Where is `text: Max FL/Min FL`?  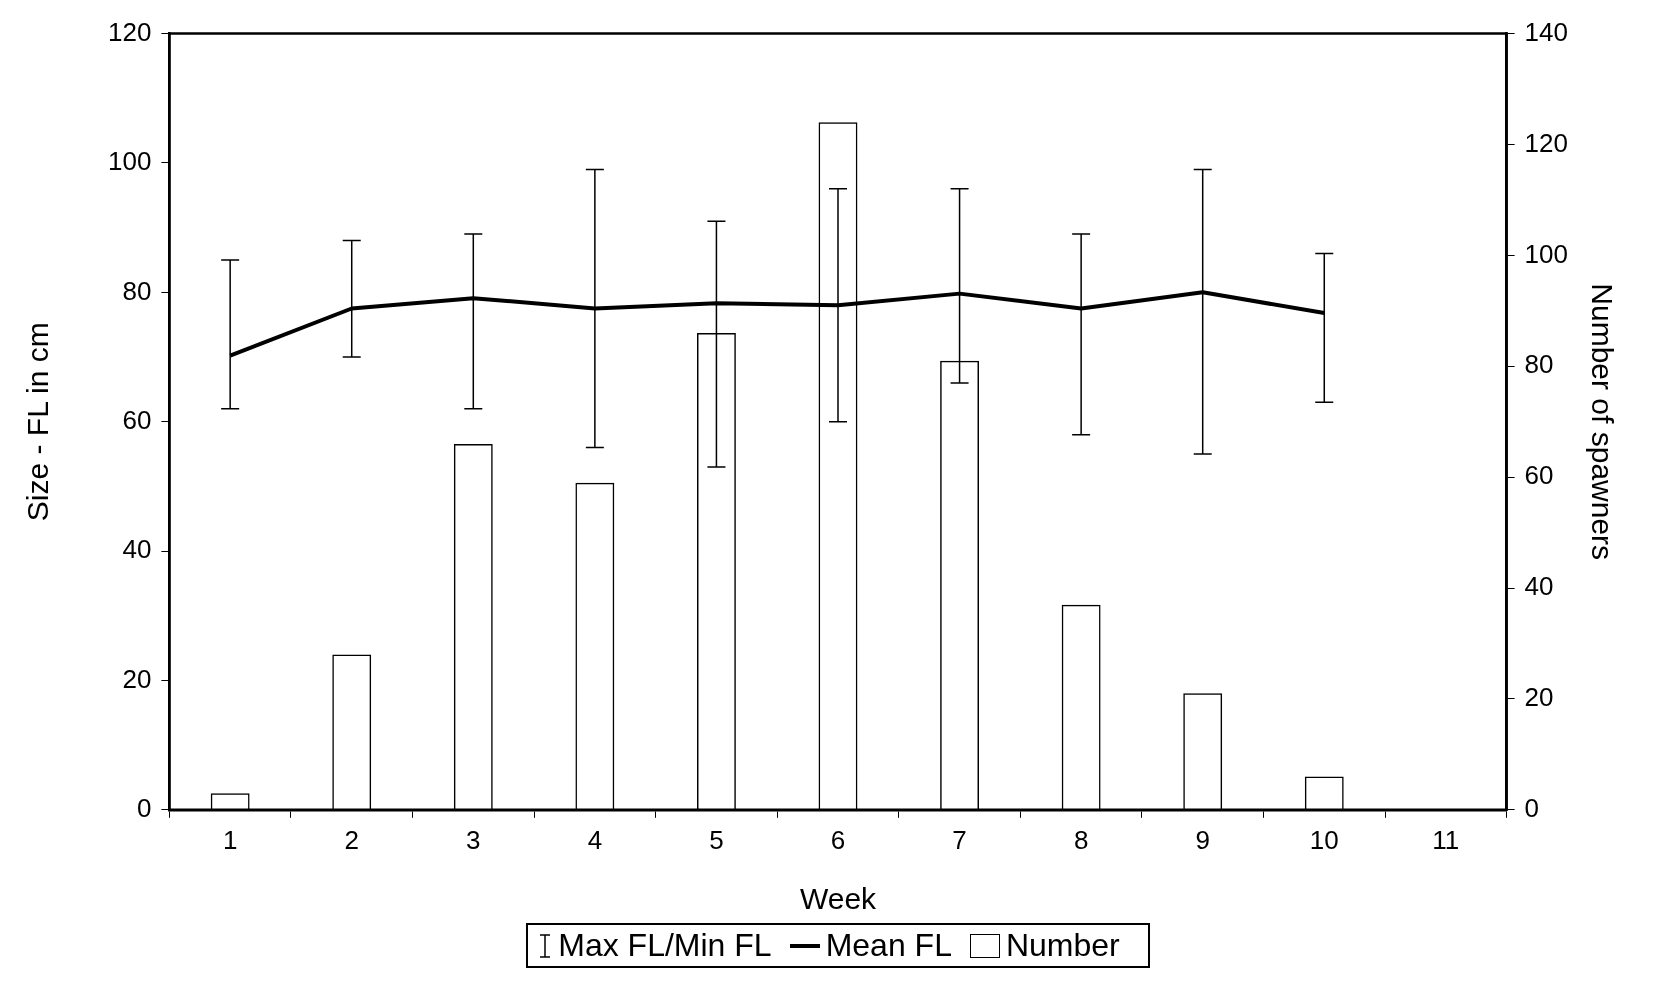 text: Max FL/Min FL is located at coordinates (665, 945).